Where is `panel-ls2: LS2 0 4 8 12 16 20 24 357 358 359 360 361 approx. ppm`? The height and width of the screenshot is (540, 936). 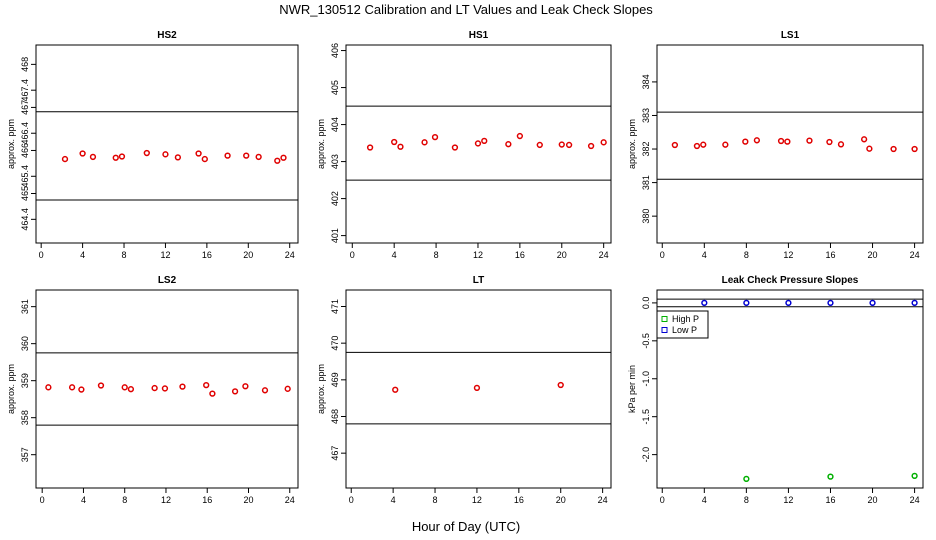 panel-ls2: LS2 0 4 8 12 16 20 24 357 358 359 360 361 approx. ppm is located at coordinates (152, 390).